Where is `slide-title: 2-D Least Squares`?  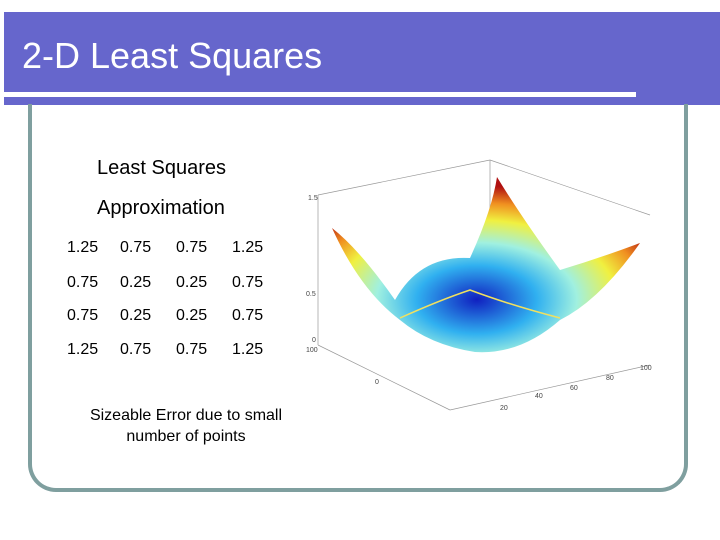
slide-title: 2-D Least Squares is located at coordinates (172, 55).